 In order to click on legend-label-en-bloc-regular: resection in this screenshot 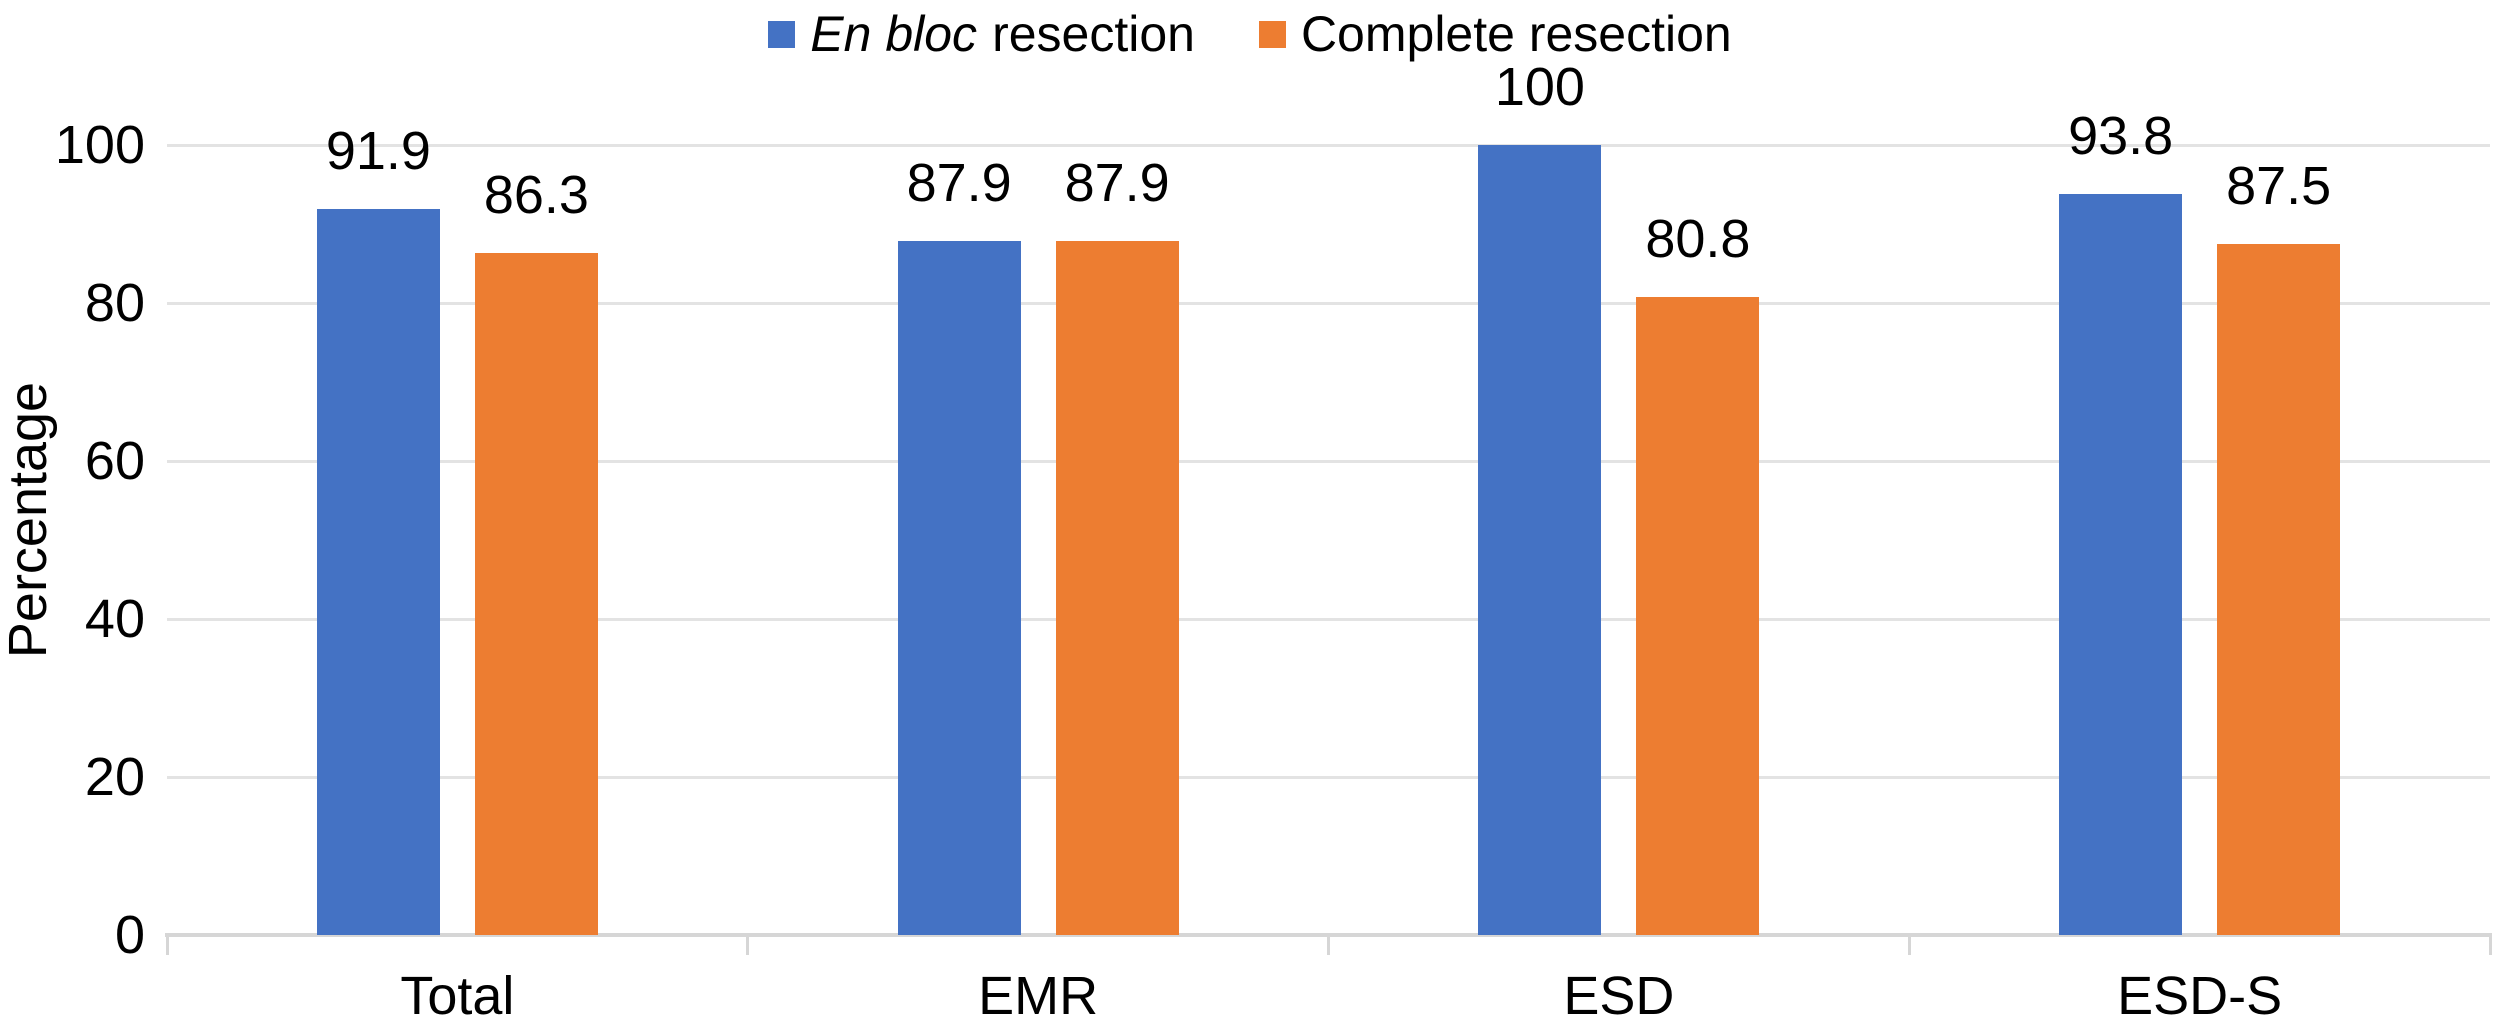, I will do `click(1093, 34)`.